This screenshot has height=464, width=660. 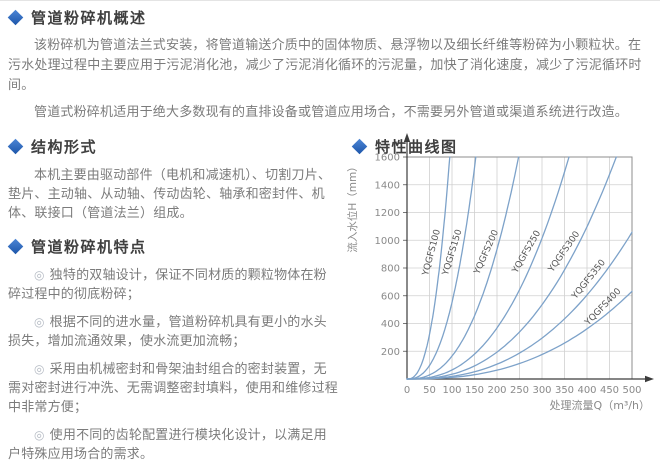 What do you see at coordinates (416, 147) in the screenshot?
I see `curves-title: 特性曲线图` at bounding box center [416, 147].